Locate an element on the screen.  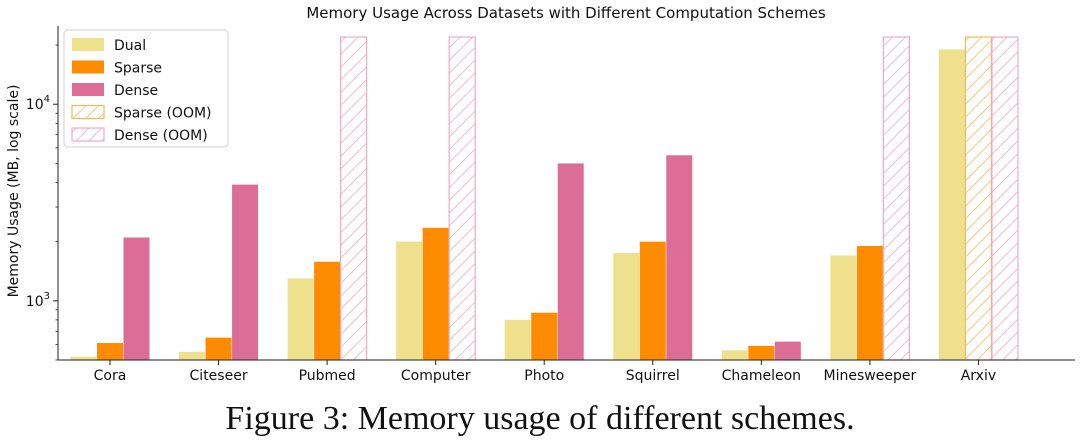
bar-sparse-chameleon is located at coordinates (761, 352).